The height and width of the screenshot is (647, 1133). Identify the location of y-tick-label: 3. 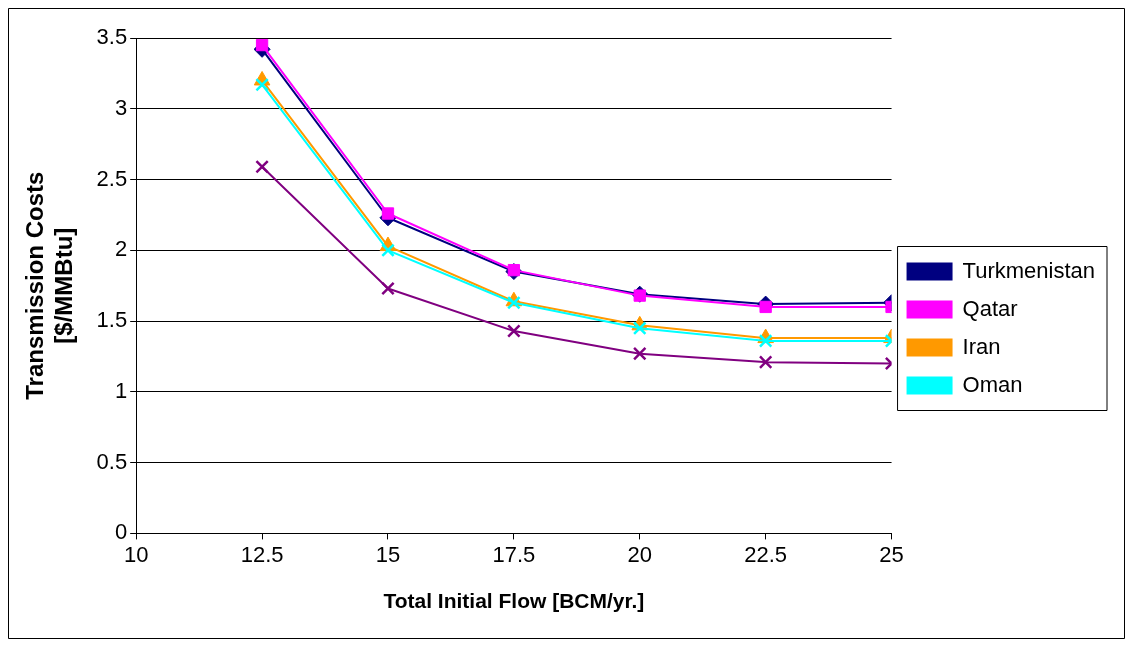
(121, 107).